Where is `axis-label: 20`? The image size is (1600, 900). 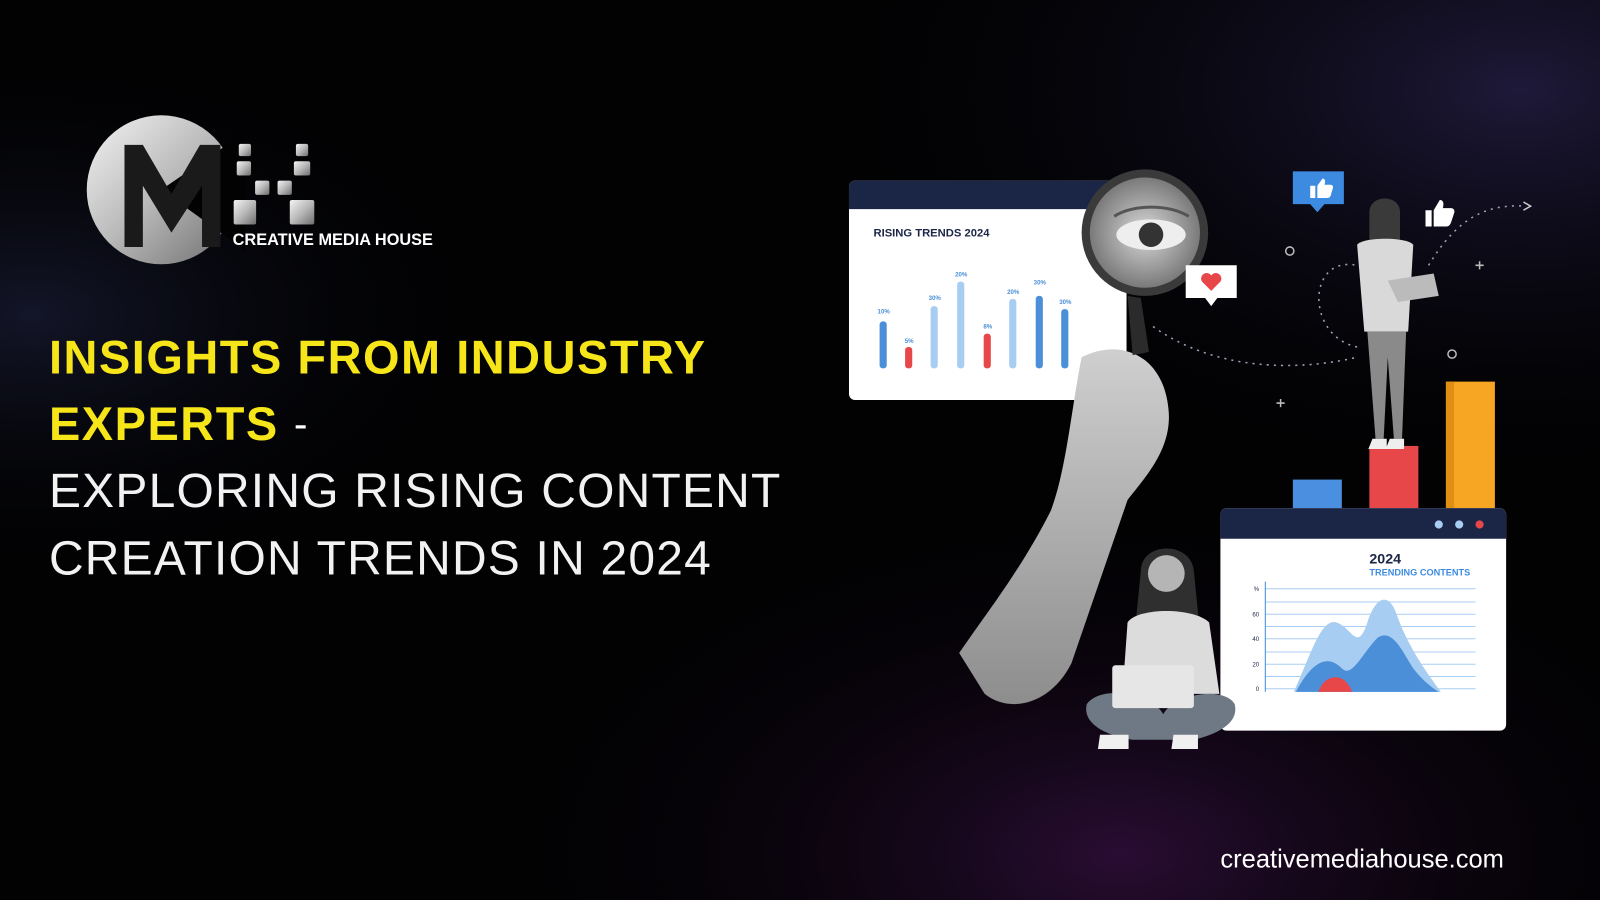 axis-label: 20 is located at coordinates (1255, 664).